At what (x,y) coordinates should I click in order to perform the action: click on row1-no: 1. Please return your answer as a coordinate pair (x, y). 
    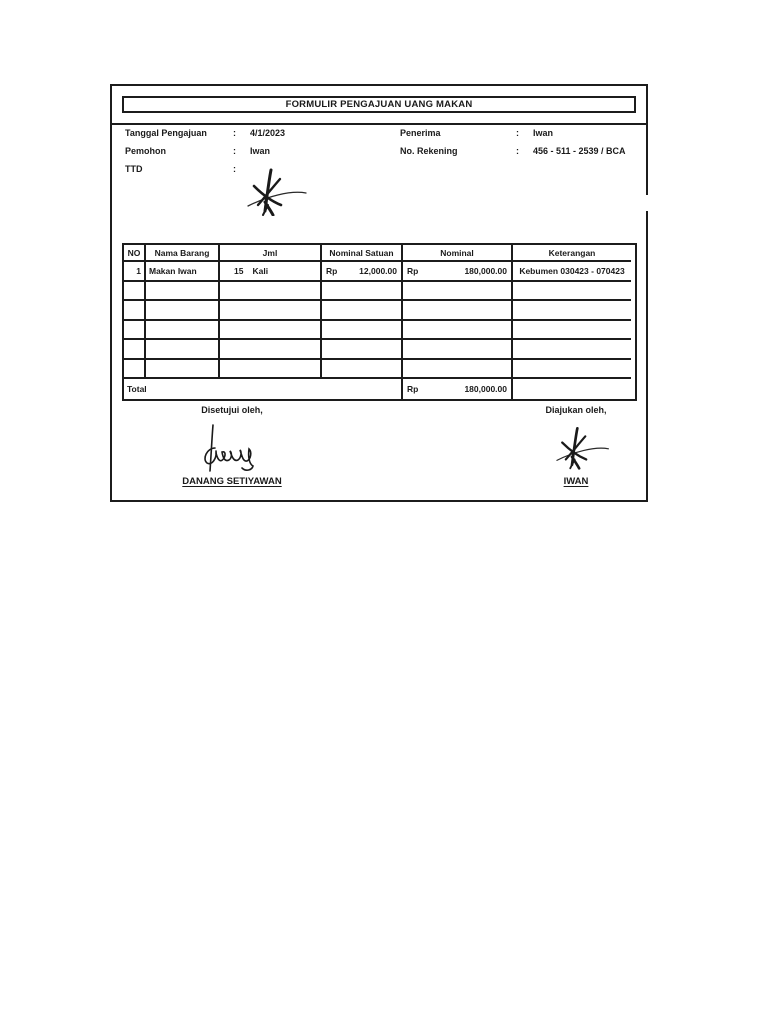
    Looking at the image, I should click on (135, 272).